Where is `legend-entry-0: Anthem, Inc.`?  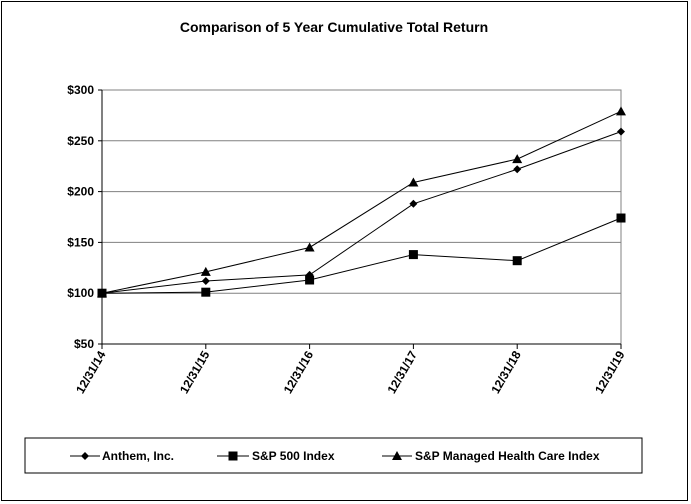
legend-entry-0: Anthem, Inc. is located at coordinates (122, 456).